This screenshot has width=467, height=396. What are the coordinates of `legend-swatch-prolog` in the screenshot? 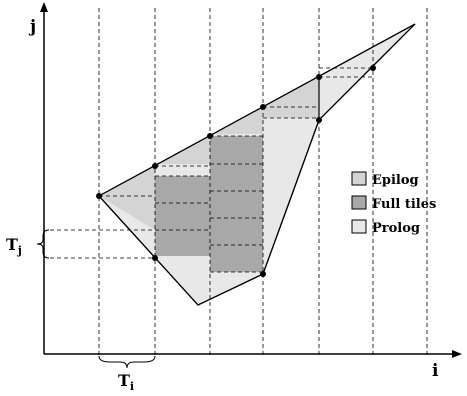 It's located at (359, 226).